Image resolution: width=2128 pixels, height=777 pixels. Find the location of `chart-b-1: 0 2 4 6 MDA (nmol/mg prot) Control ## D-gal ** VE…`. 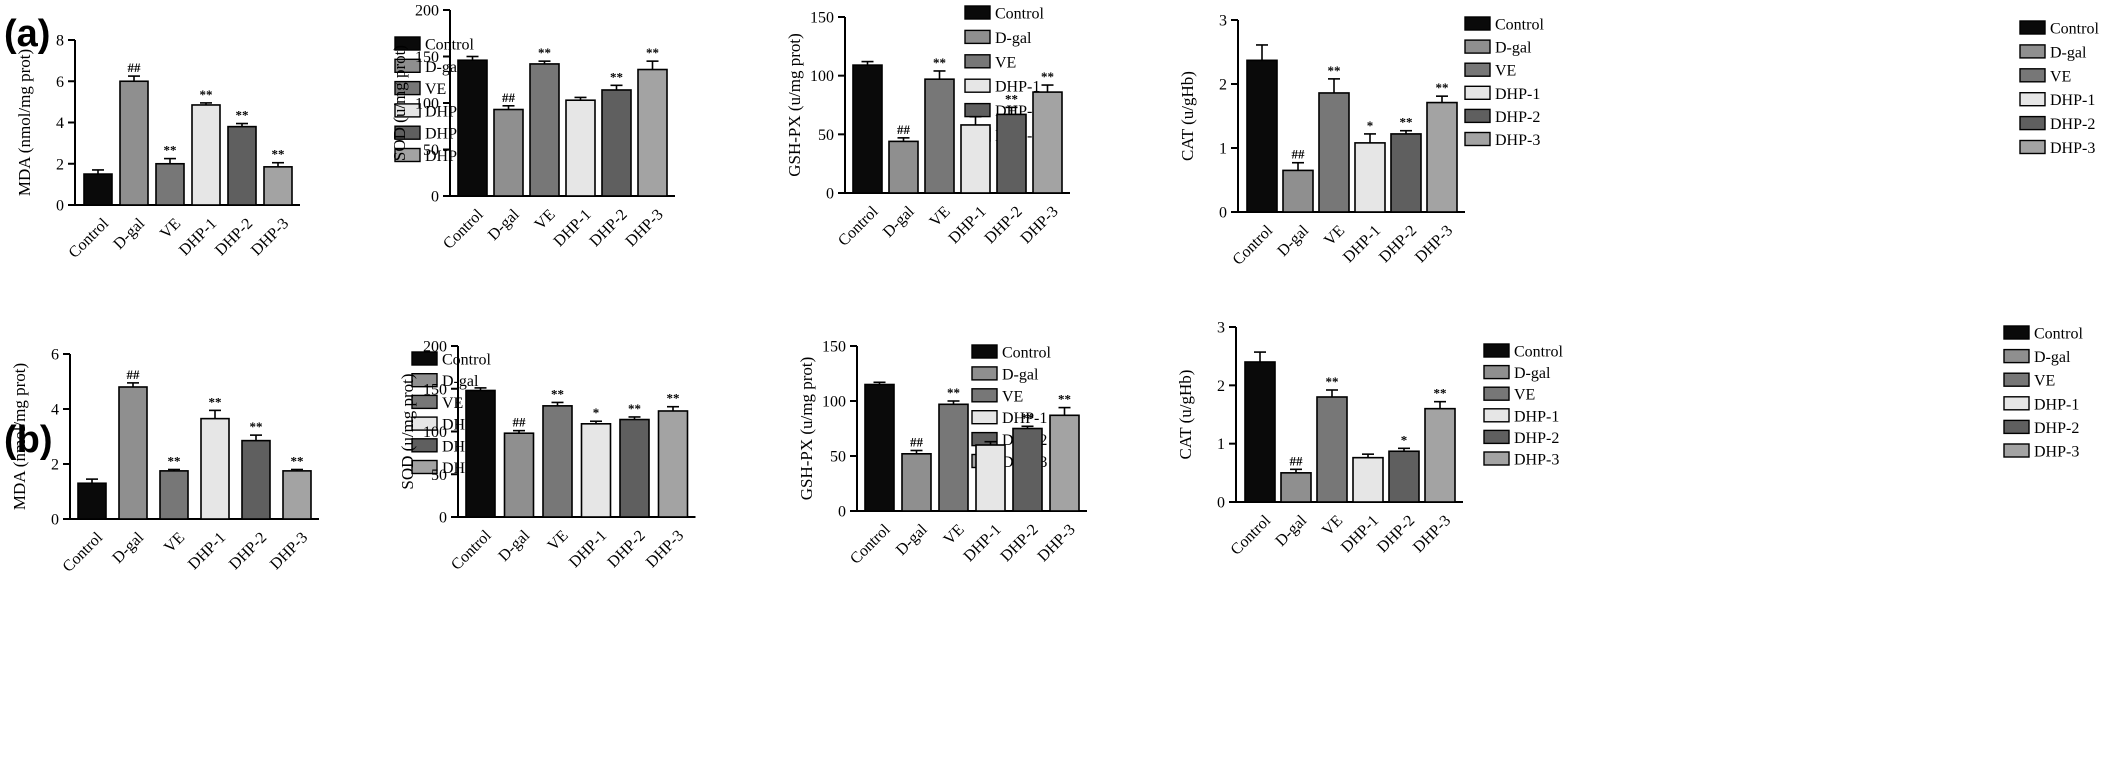

chart-b-1: 0 2 4 6 MDA (nmol/mg prot) Control ## D-gal ** VE… is located at coordinates (250, 461).